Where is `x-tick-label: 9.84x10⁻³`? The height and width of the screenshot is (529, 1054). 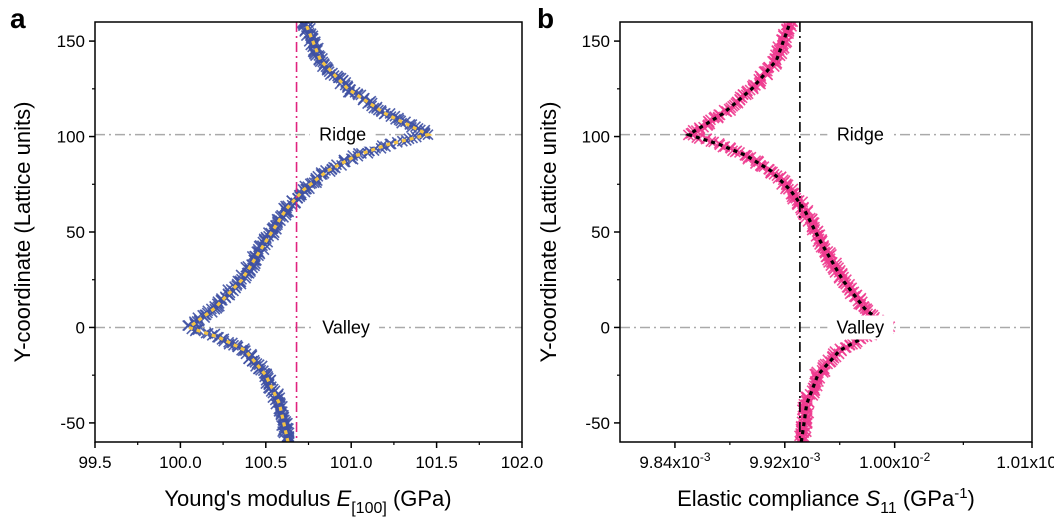
x-tick-label: 9.84x10⁻³ is located at coordinates (674, 461).